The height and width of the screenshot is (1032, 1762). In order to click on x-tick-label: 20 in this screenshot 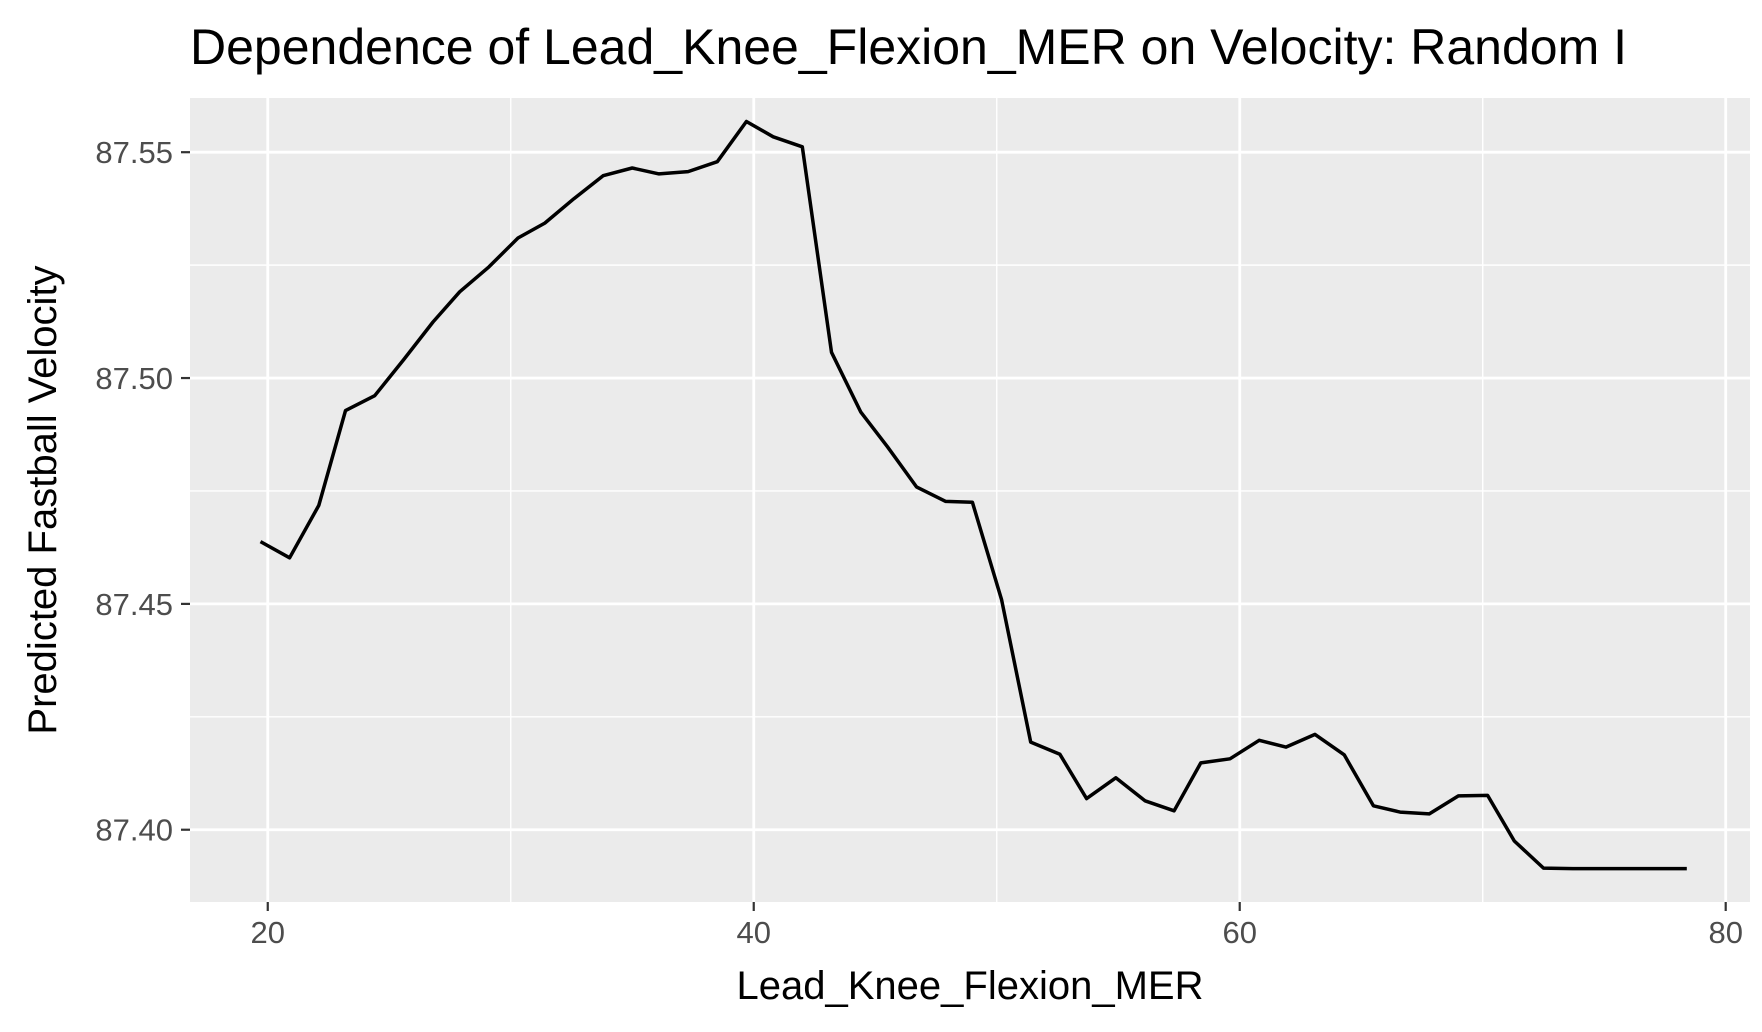, I will do `click(268, 932)`.